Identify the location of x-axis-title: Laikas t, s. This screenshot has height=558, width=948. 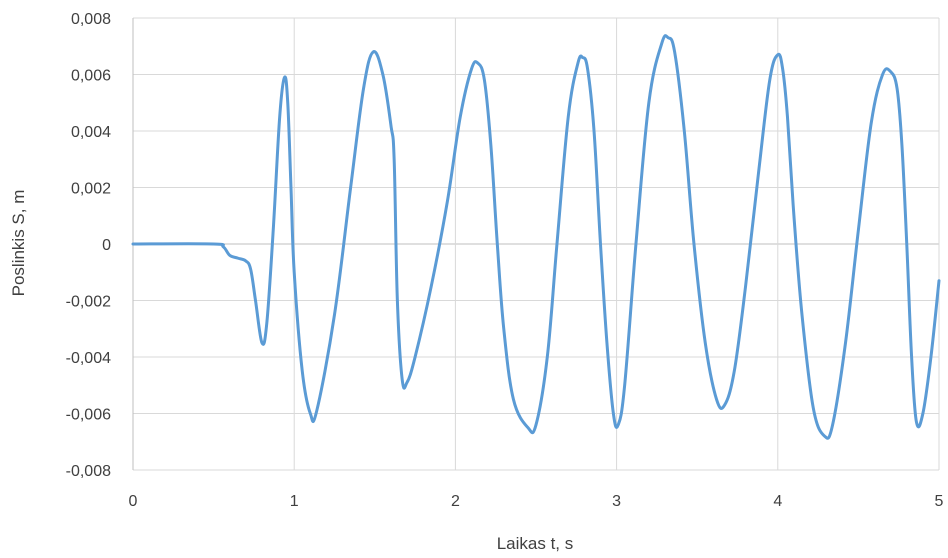
(535, 543).